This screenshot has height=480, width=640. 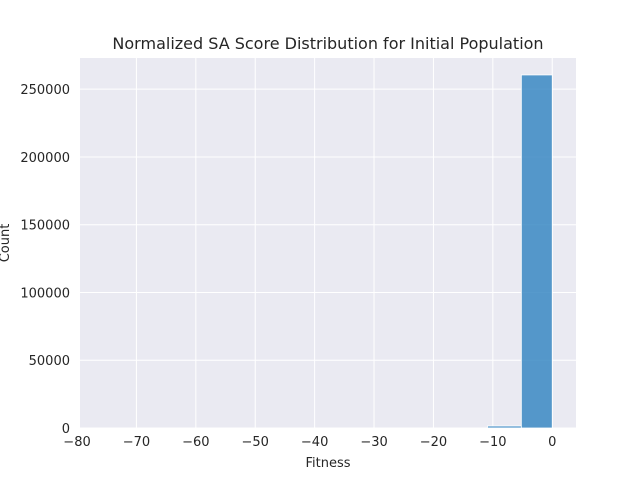 I want to click on y-tick-label: 0, so click(x=66, y=429).